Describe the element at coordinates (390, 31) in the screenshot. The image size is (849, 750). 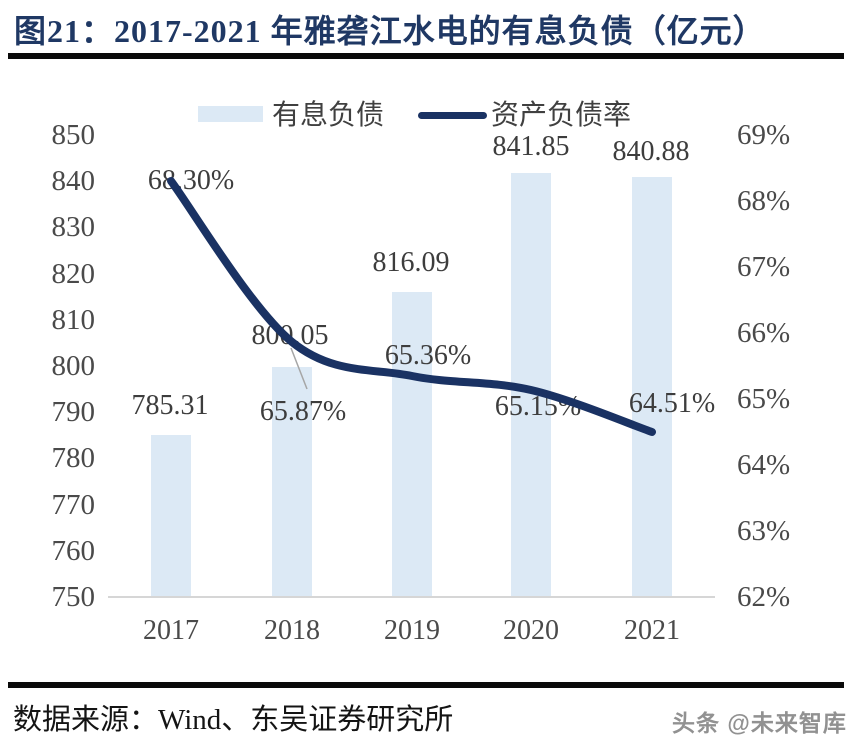
I see `figure-title: 图21：2017-2021 年雅砻江水电的有息负债（亿元）` at that location.